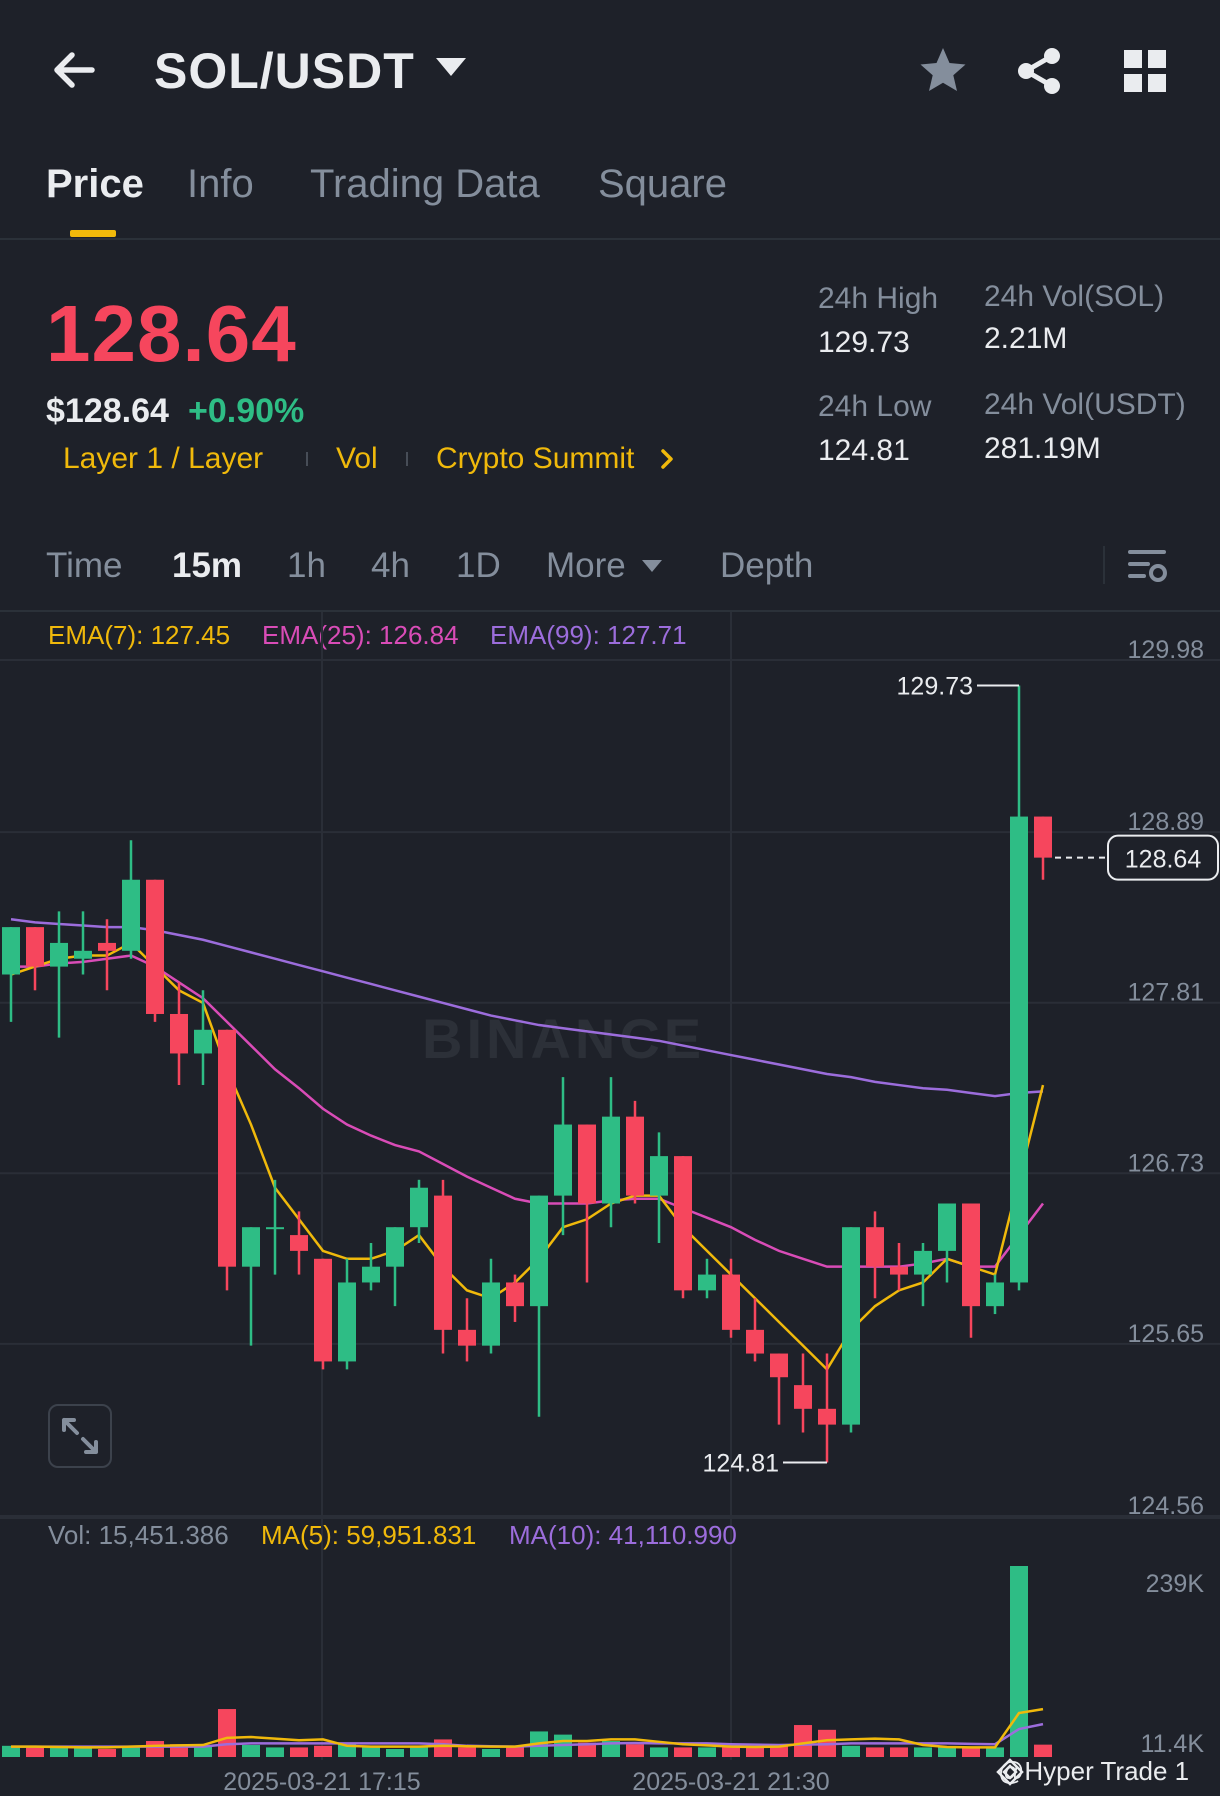  I want to click on vol-usdt-value: 281.19M, so click(1042, 448).